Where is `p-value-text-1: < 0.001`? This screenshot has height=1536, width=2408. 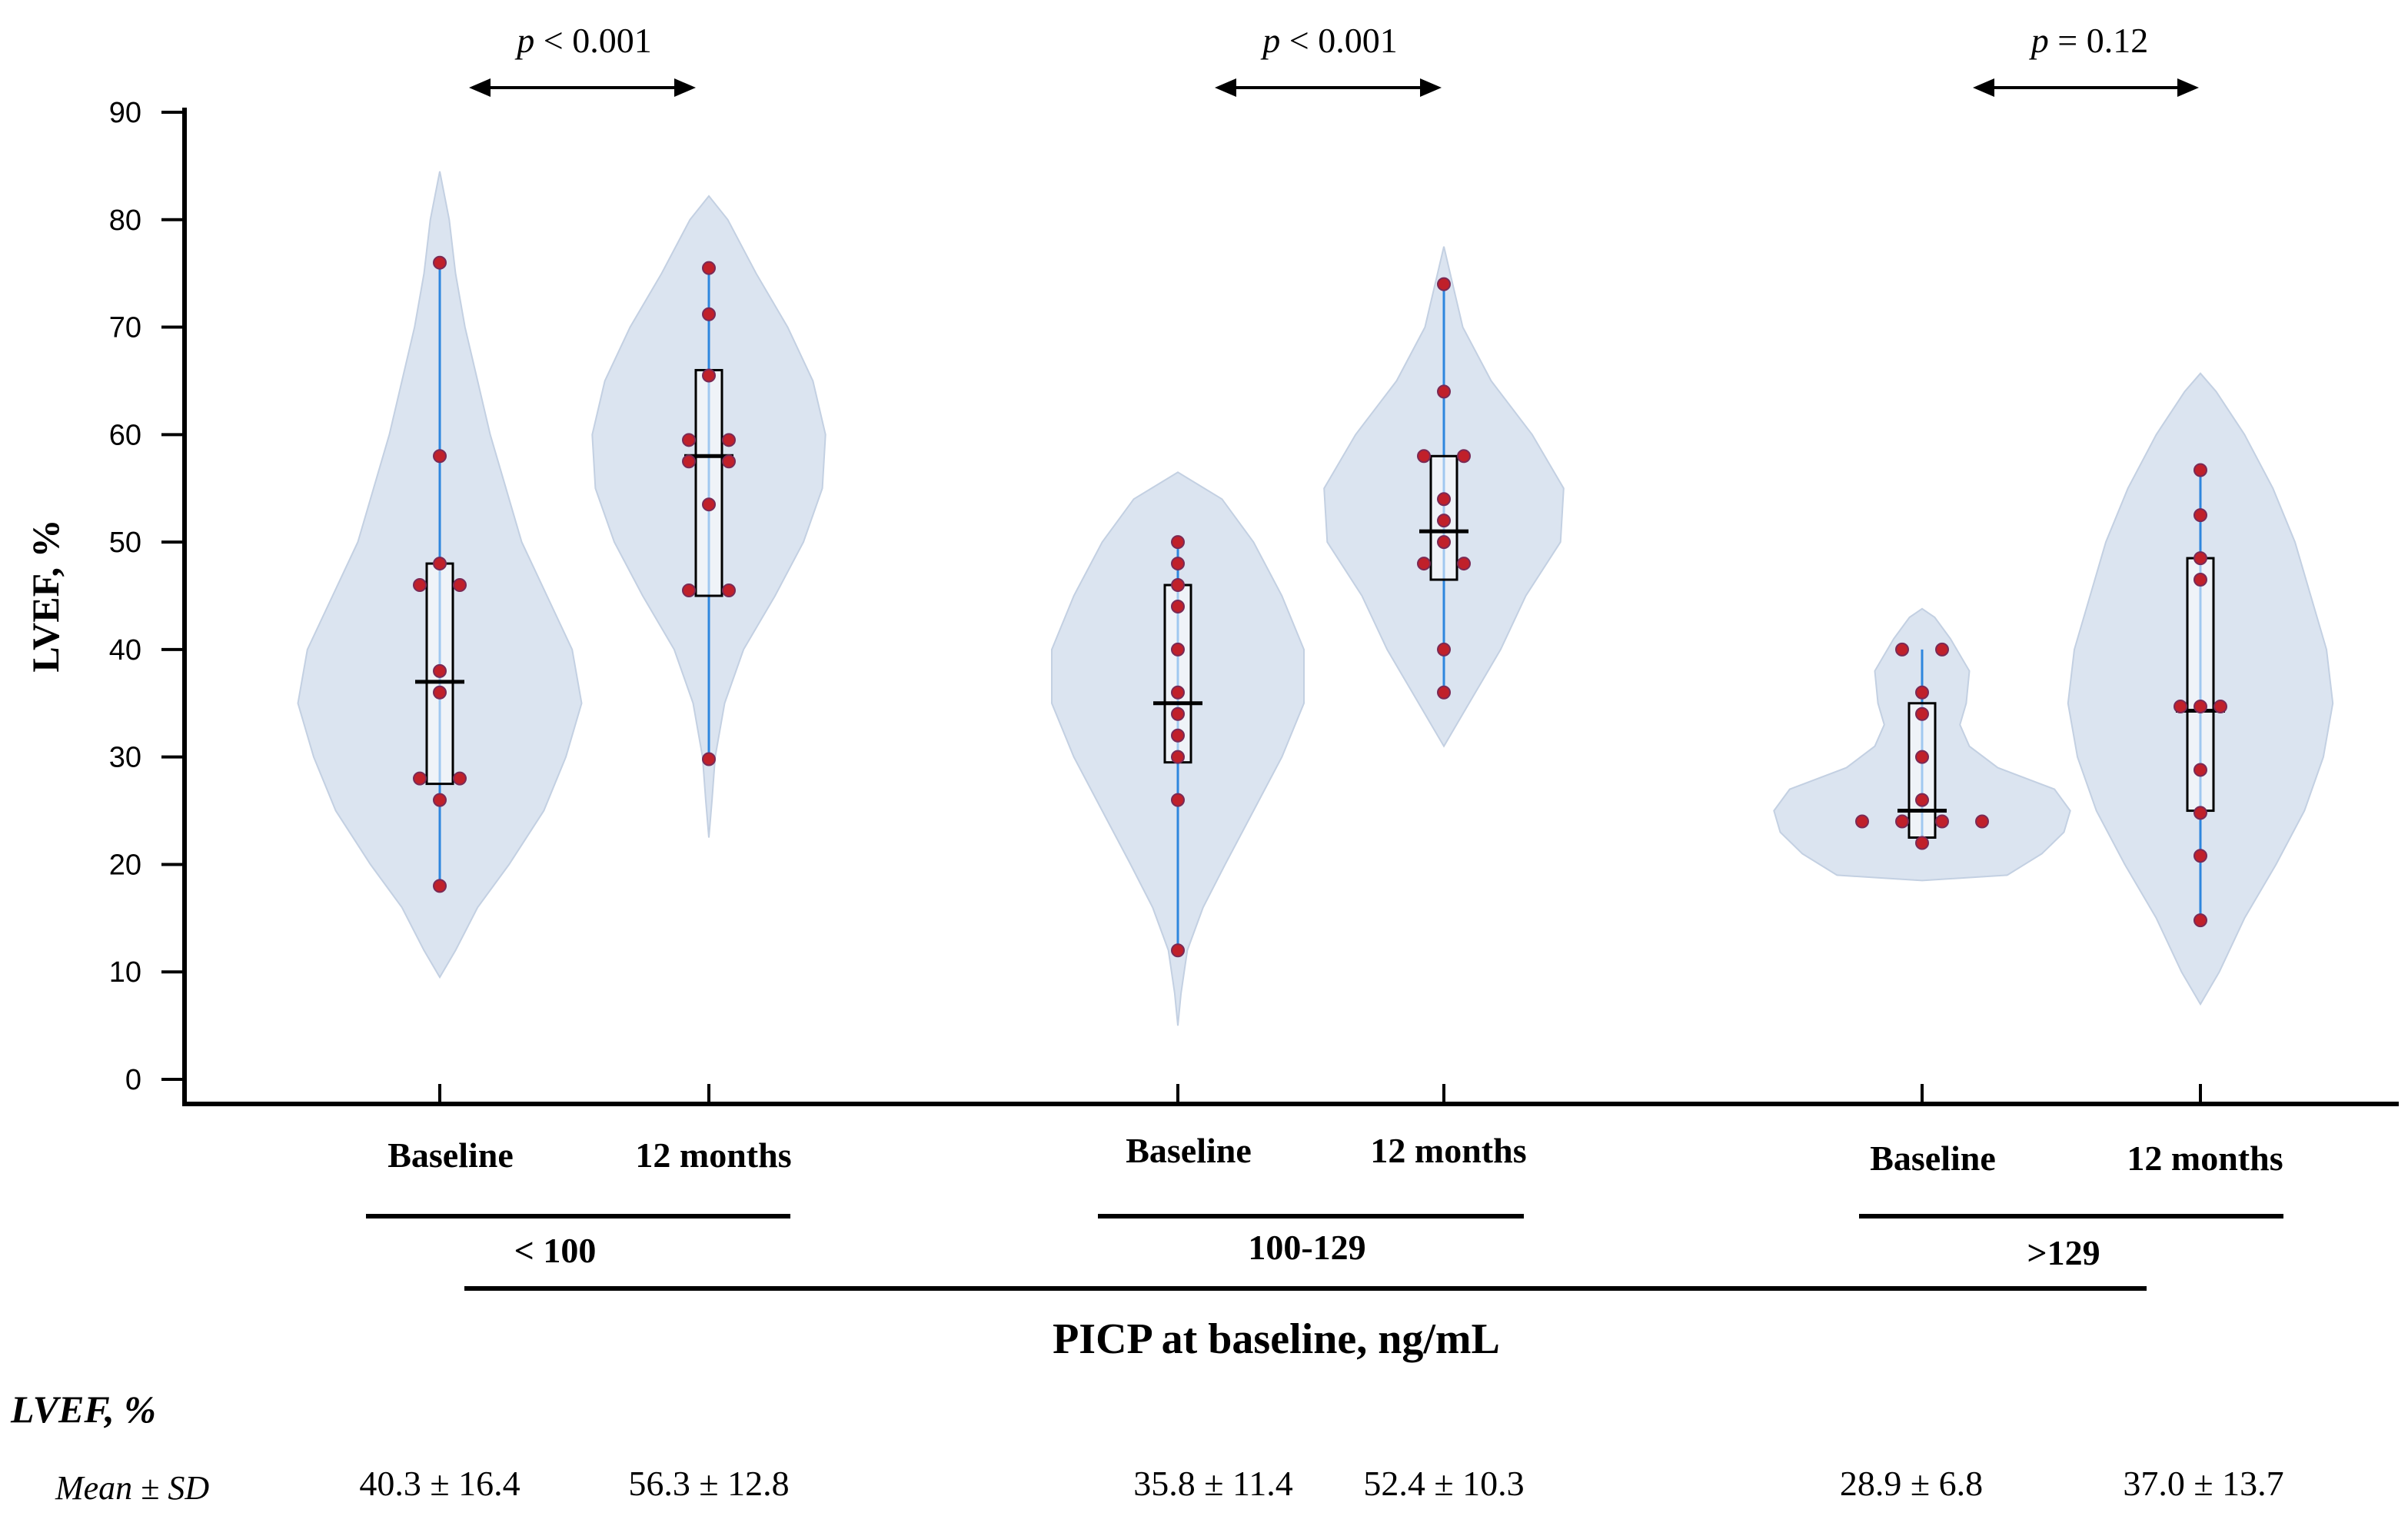
p-value-text-1: < 0.001 is located at coordinates (1338, 40).